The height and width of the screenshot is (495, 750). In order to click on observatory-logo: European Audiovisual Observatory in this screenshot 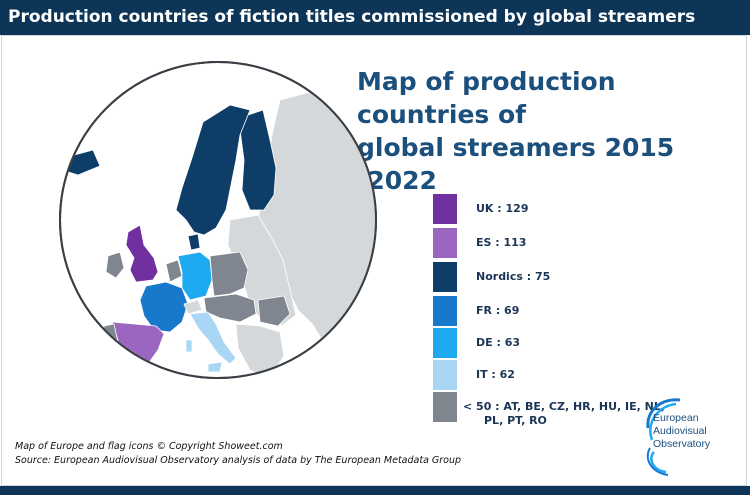, I will do `click(686, 434)`.